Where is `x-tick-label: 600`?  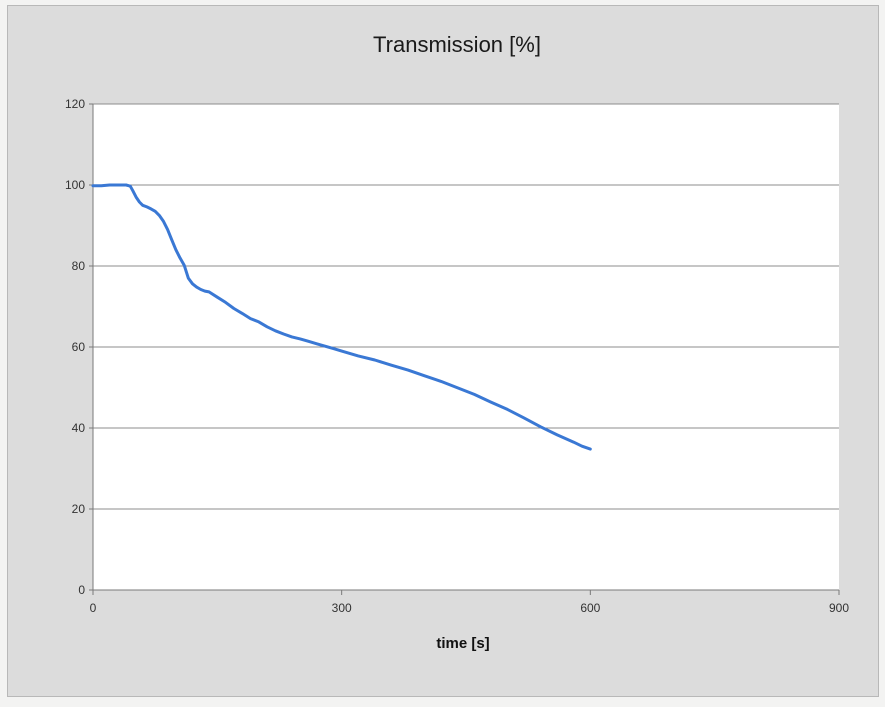
x-tick-label: 600 is located at coordinates (590, 608).